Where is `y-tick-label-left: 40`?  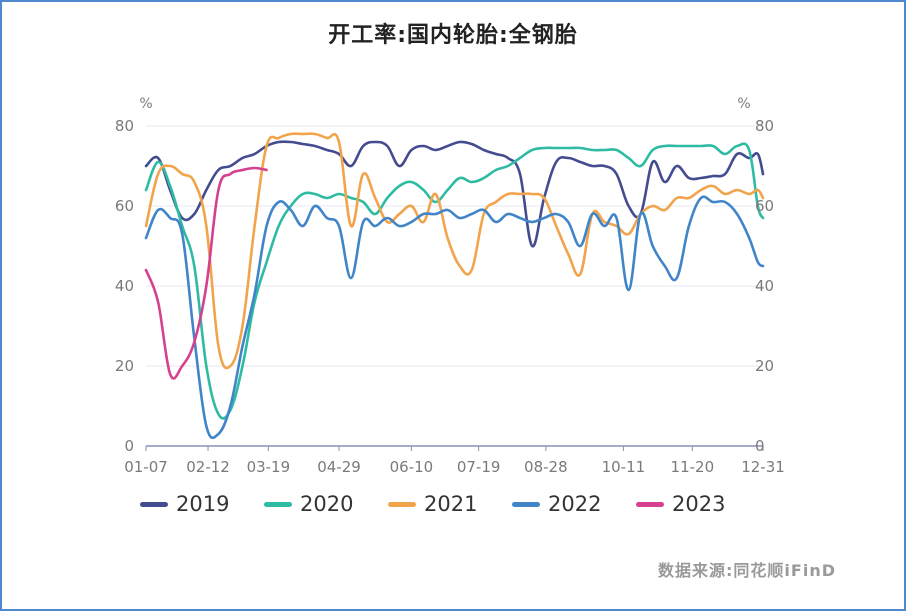
y-tick-label-left: 40 is located at coordinates (124, 286).